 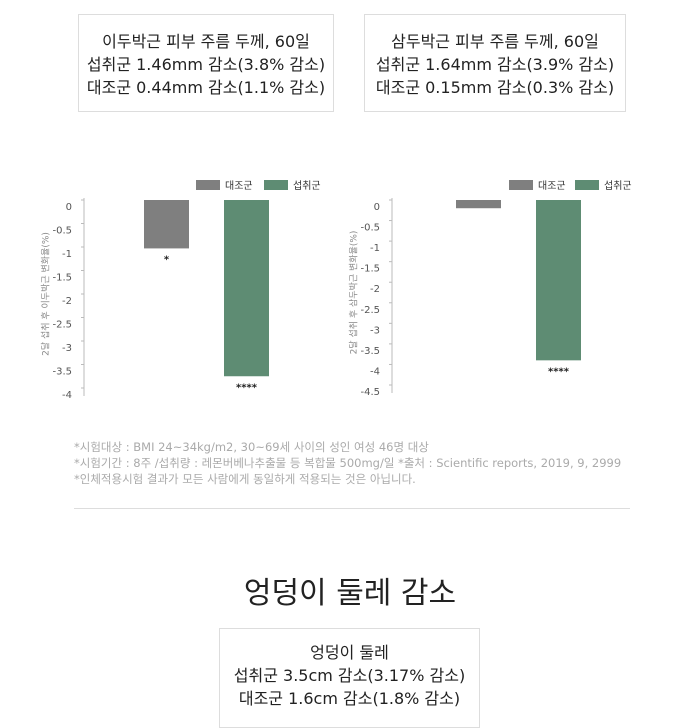 I want to click on box-line: 섭취군 1.64mm 감소(3.9% 감소), so click(x=495, y=64).